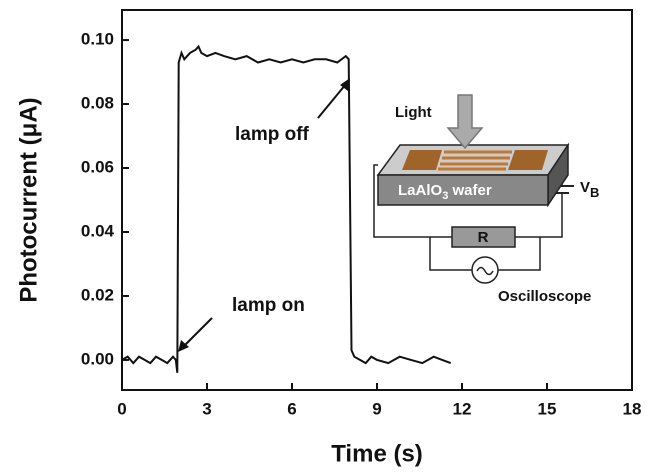 The image size is (652, 472). Describe the element at coordinates (98, 230) in the screenshot. I see `y-tick-label: 0.04` at that location.